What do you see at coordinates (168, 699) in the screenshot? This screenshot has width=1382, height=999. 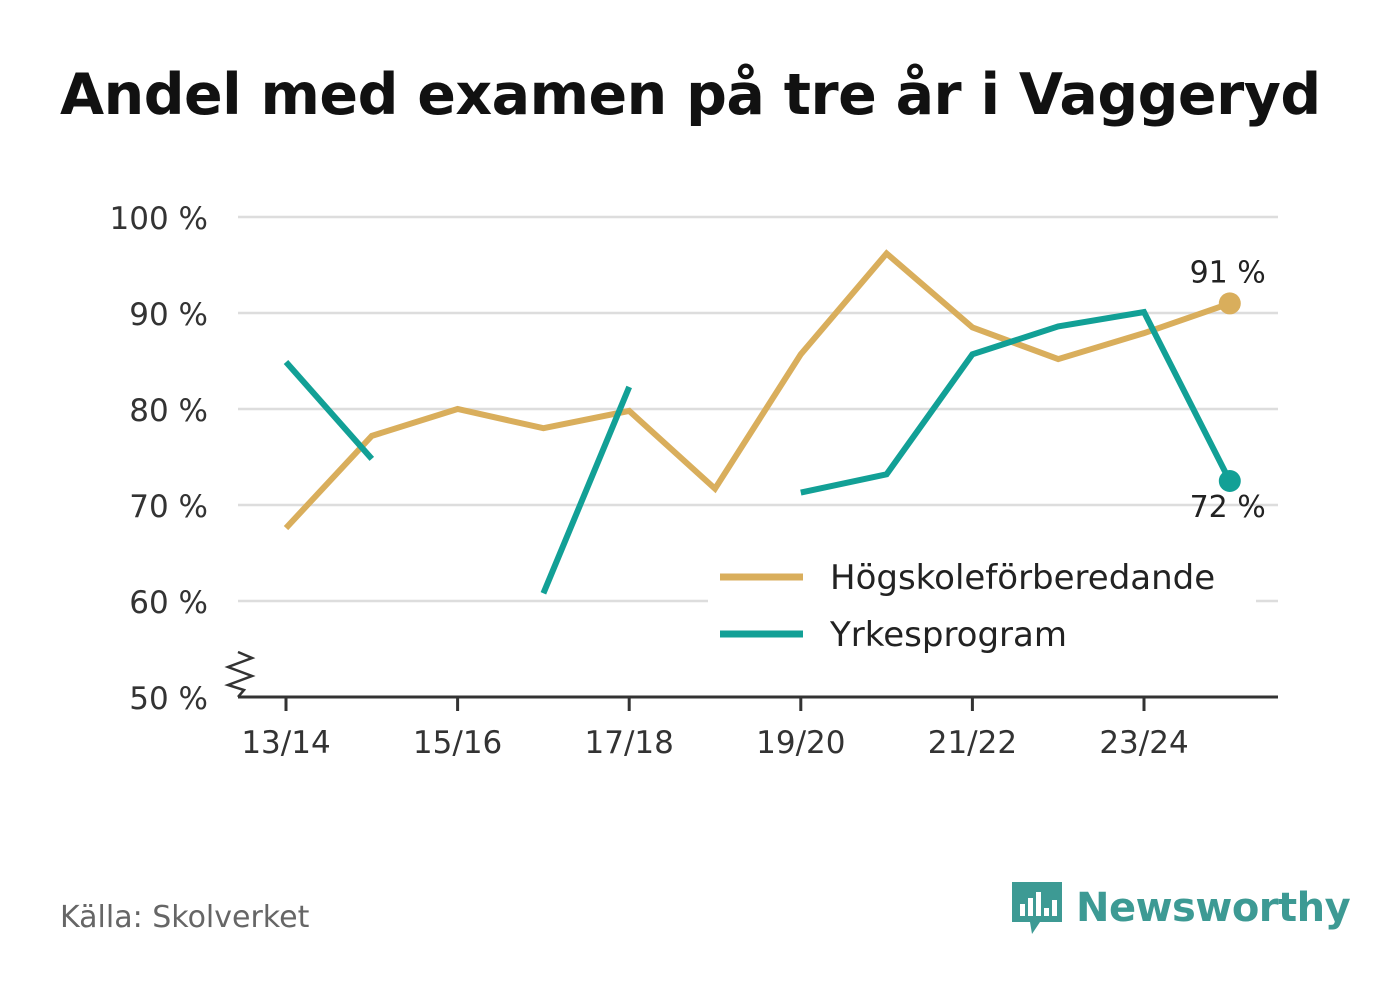 I see `y-tick-label: 50 %` at bounding box center [168, 699].